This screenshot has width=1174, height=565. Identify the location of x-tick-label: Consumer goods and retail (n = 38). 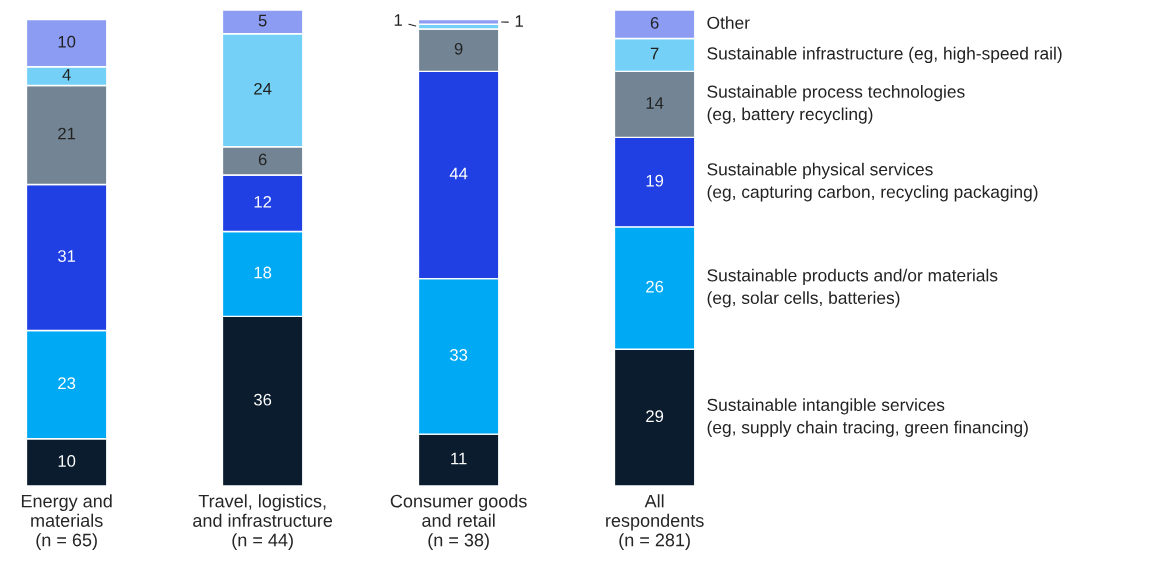
(458, 522).